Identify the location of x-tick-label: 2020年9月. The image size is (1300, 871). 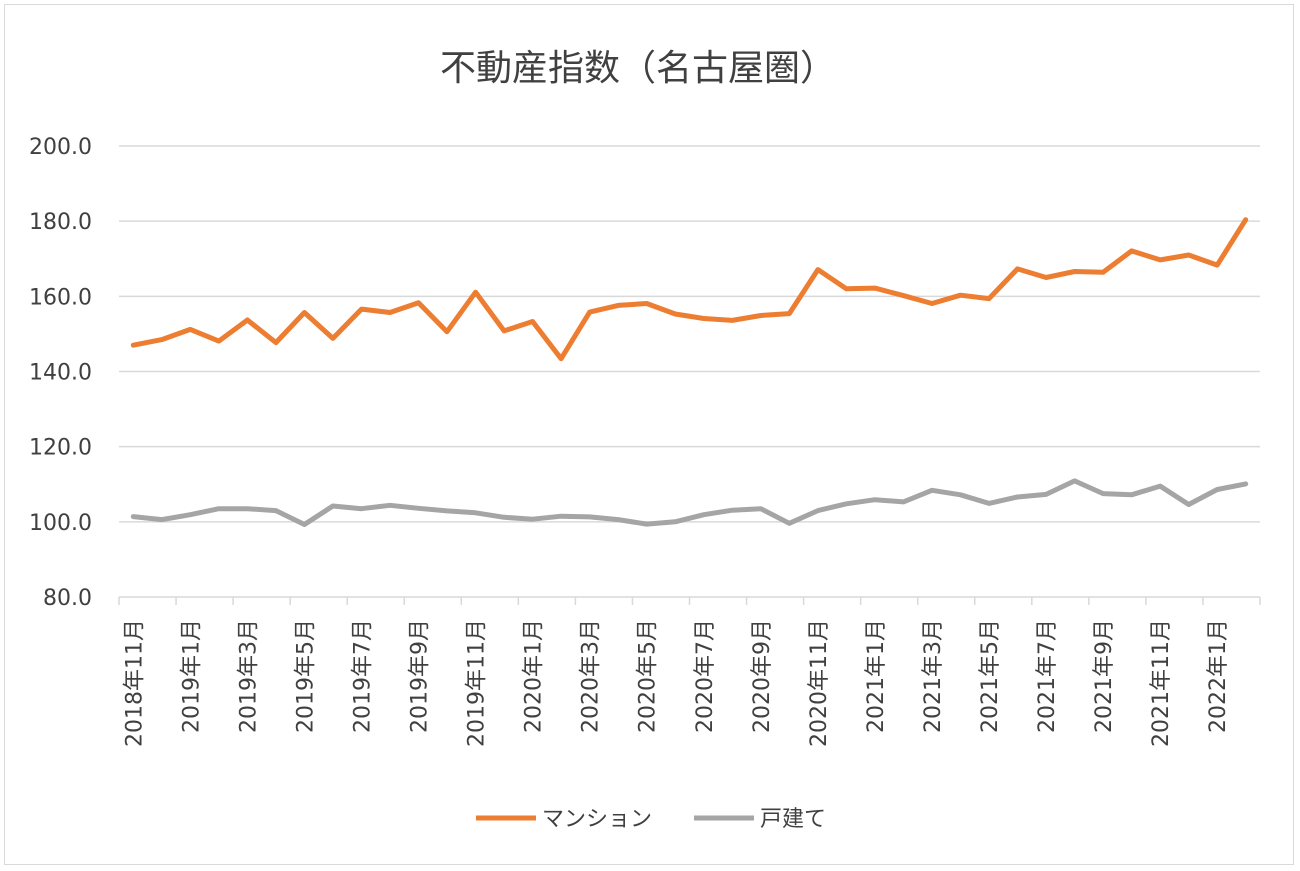
(762, 676).